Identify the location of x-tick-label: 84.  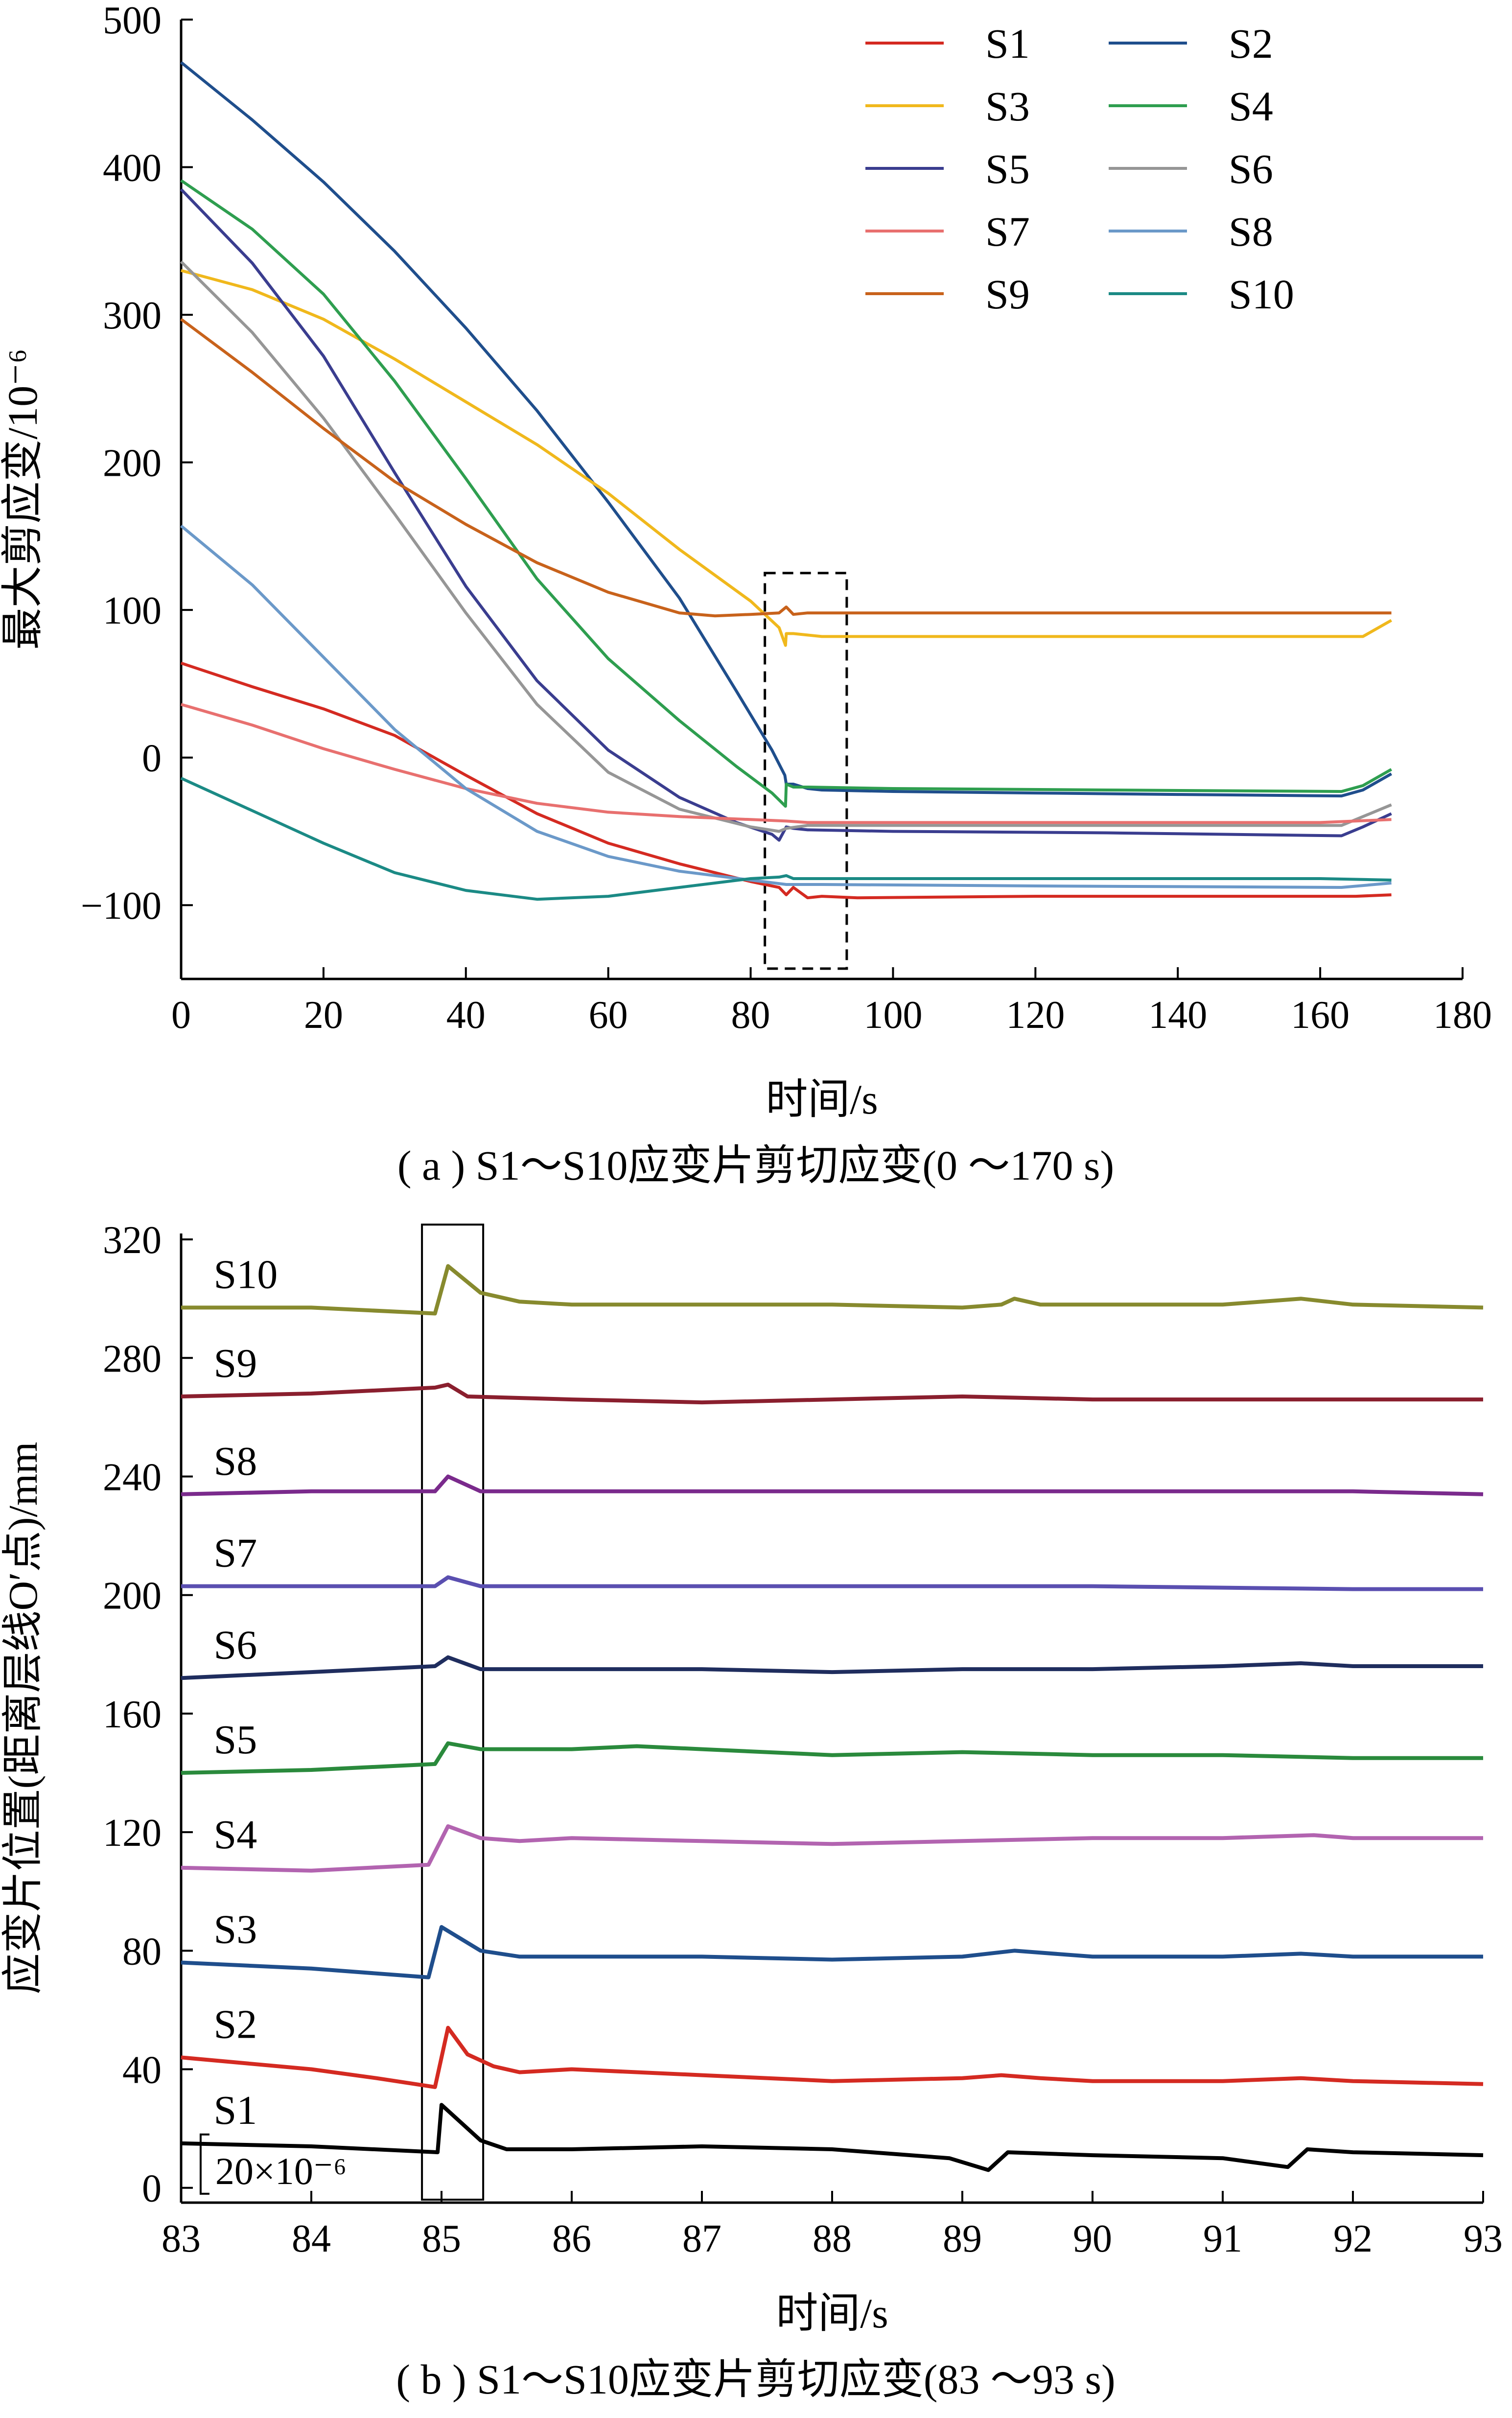
(311, 2238).